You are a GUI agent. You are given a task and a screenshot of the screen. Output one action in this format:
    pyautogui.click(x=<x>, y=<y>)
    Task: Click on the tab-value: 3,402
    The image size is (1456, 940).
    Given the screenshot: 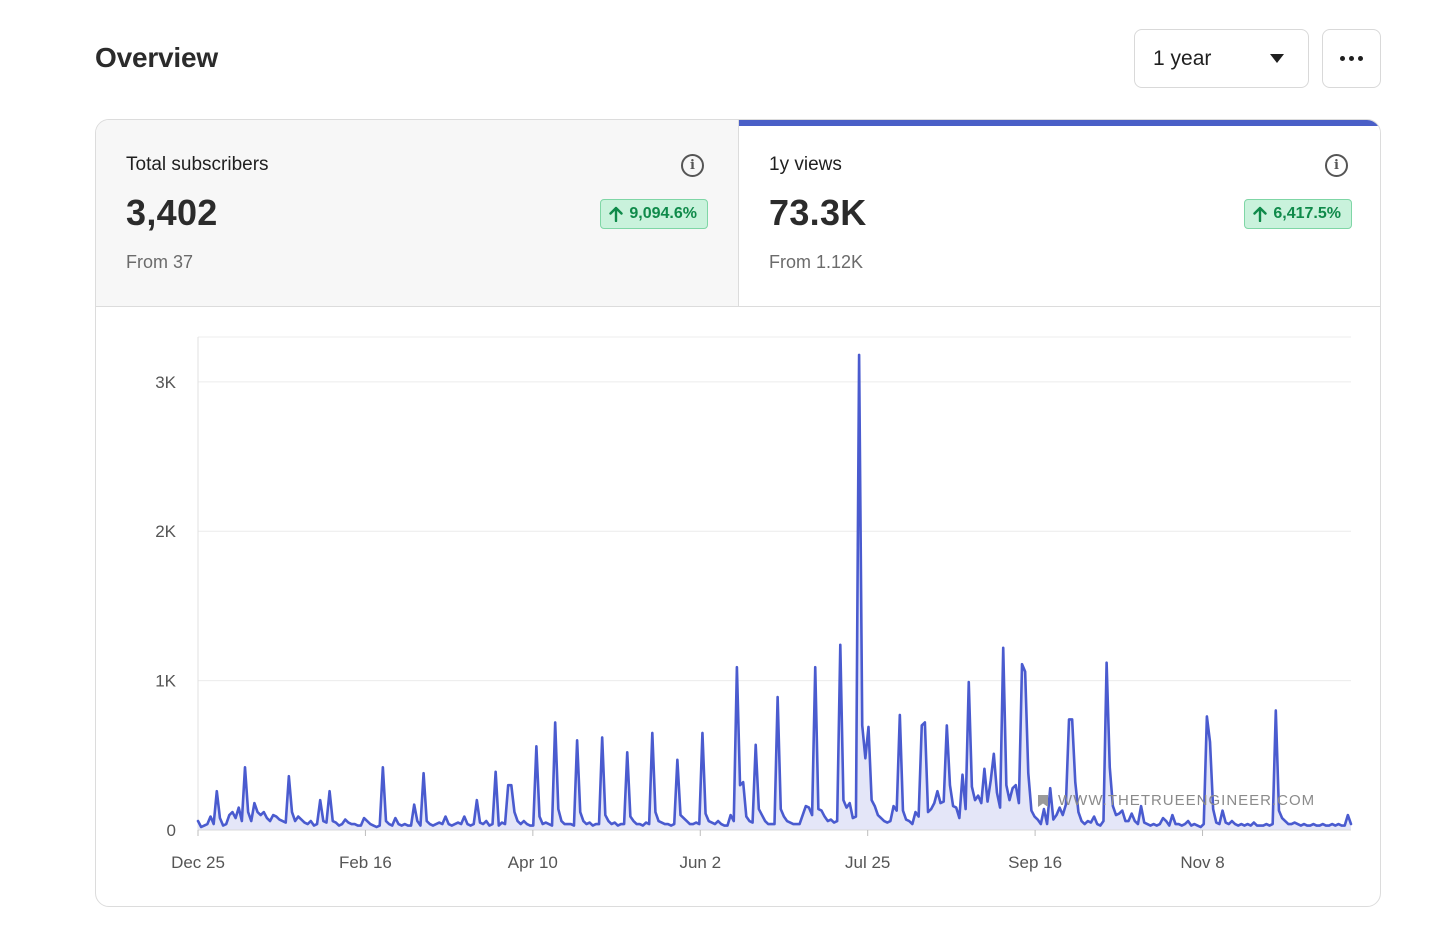 What is the action you would take?
    pyautogui.click(x=172, y=212)
    